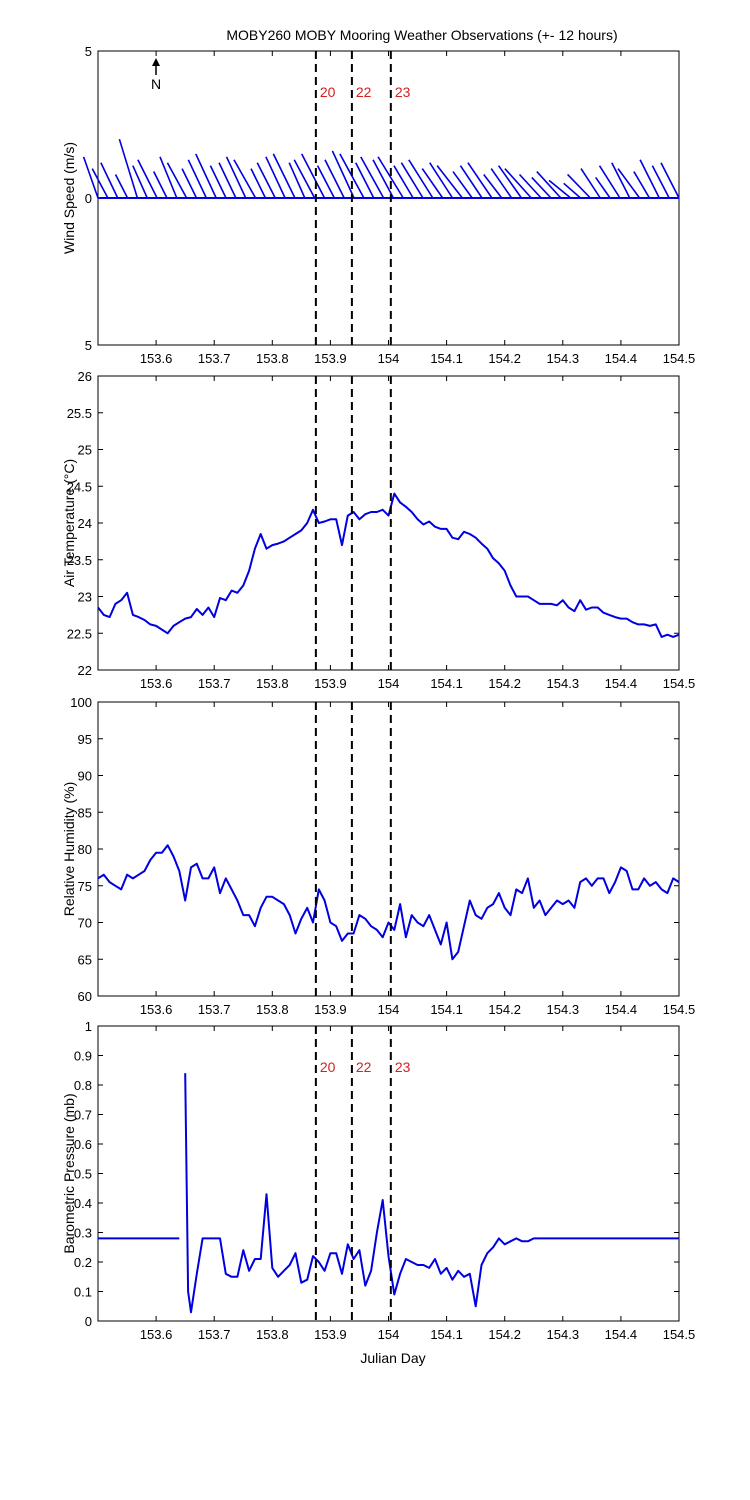 The height and width of the screenshot is (1500, 750). What do you see at coordinates (85, 523) in the screenshot?
I see `y-tick-label: 24` at bounding box center [85, 523].